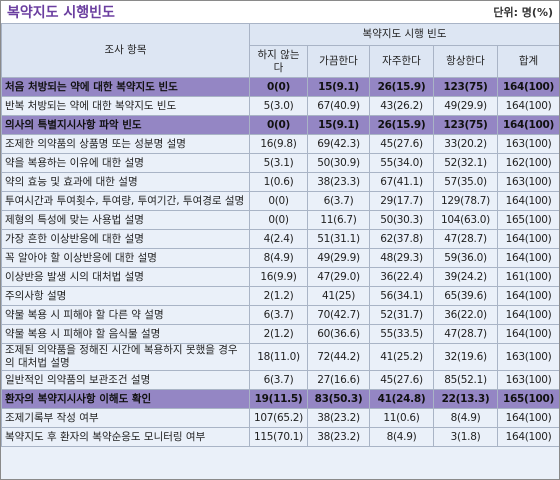 This screenshot has width=560, height=480. I want to click on row-label: 반복 처방되는 약에 대한 복약지도 빈도, so click(125, 106).